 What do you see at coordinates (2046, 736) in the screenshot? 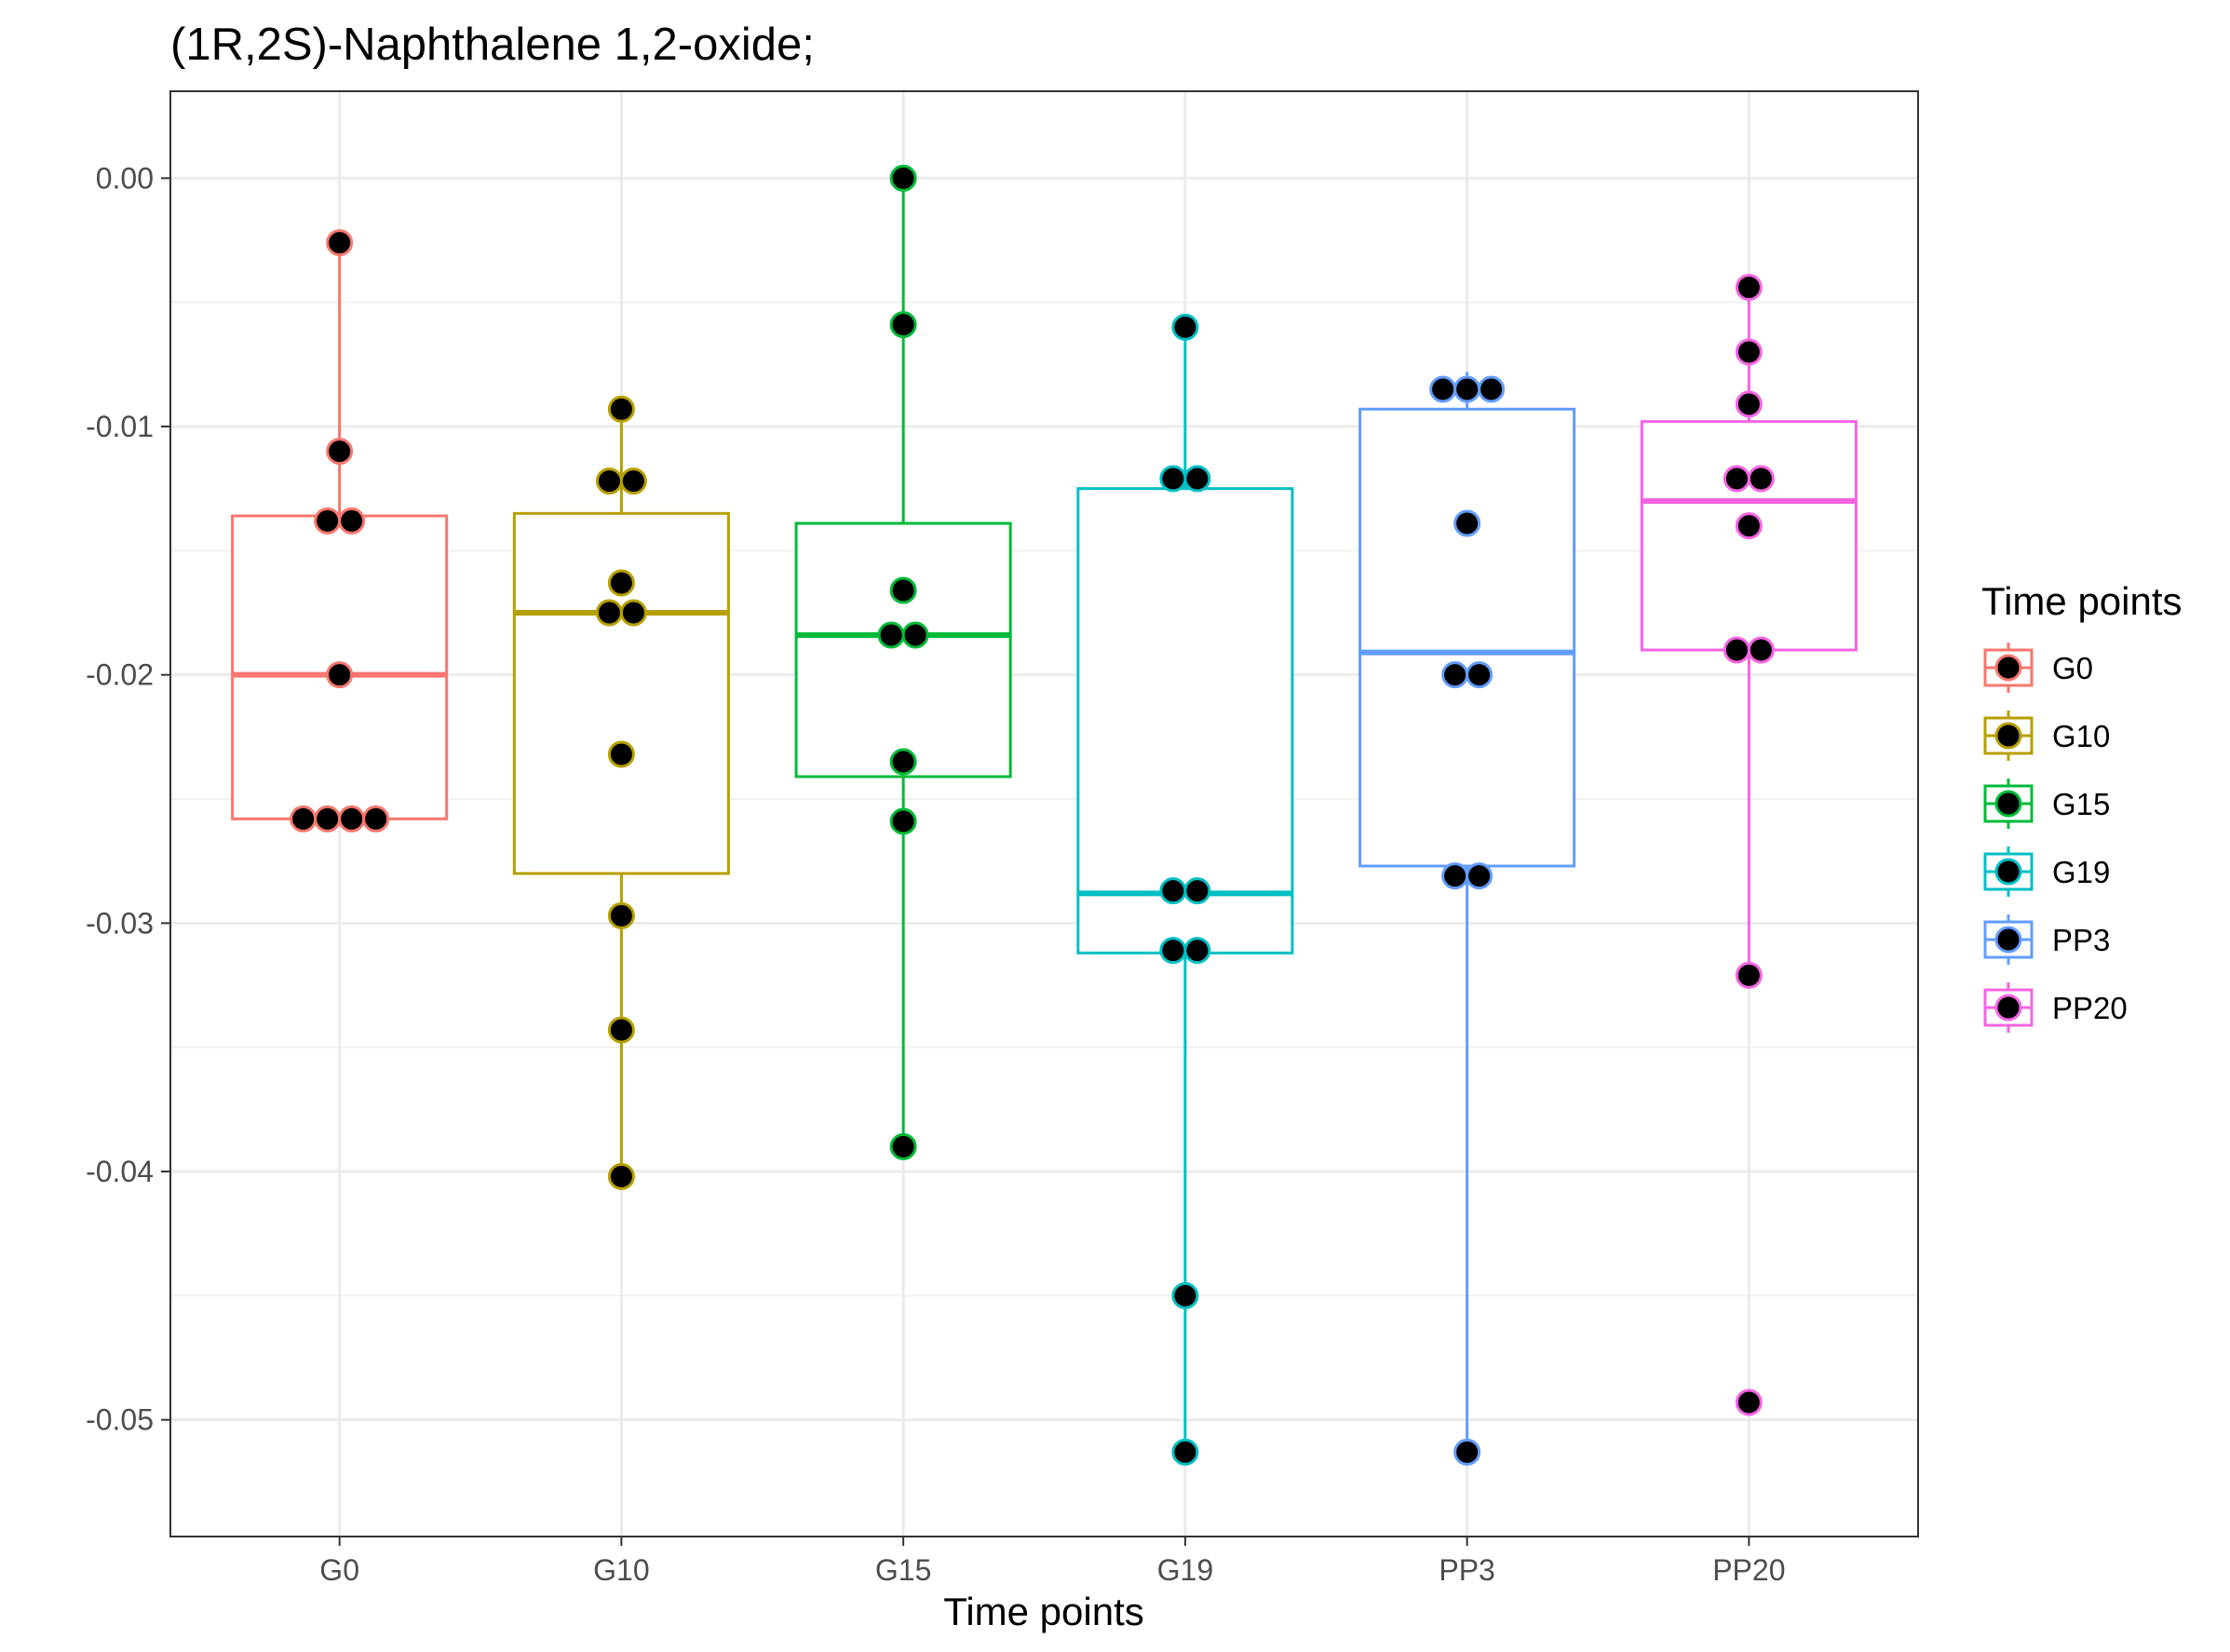
I see `legend-item-g10: G10` at bounding box center [2046, 736].